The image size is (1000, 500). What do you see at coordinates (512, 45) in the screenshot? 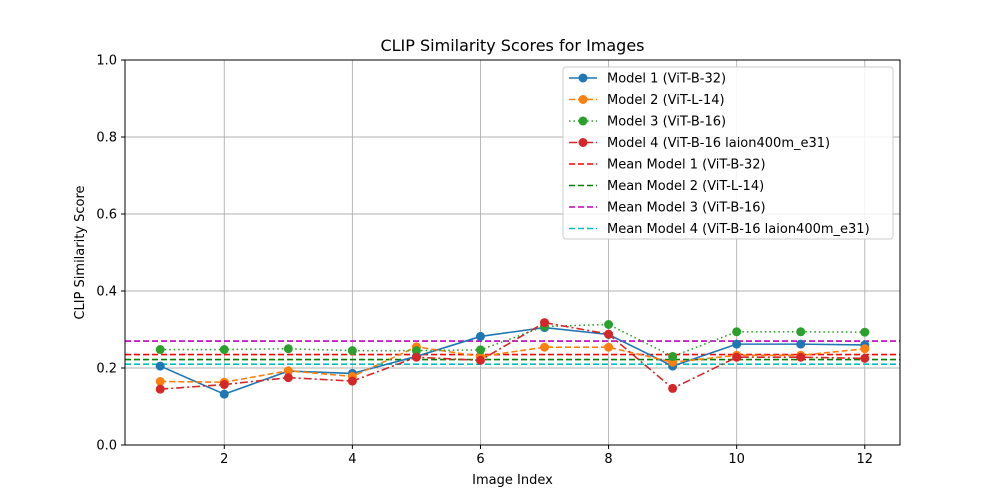
I see `chart-title: CLIP Similarity Scores for Images` at bounding box center [512, 45].